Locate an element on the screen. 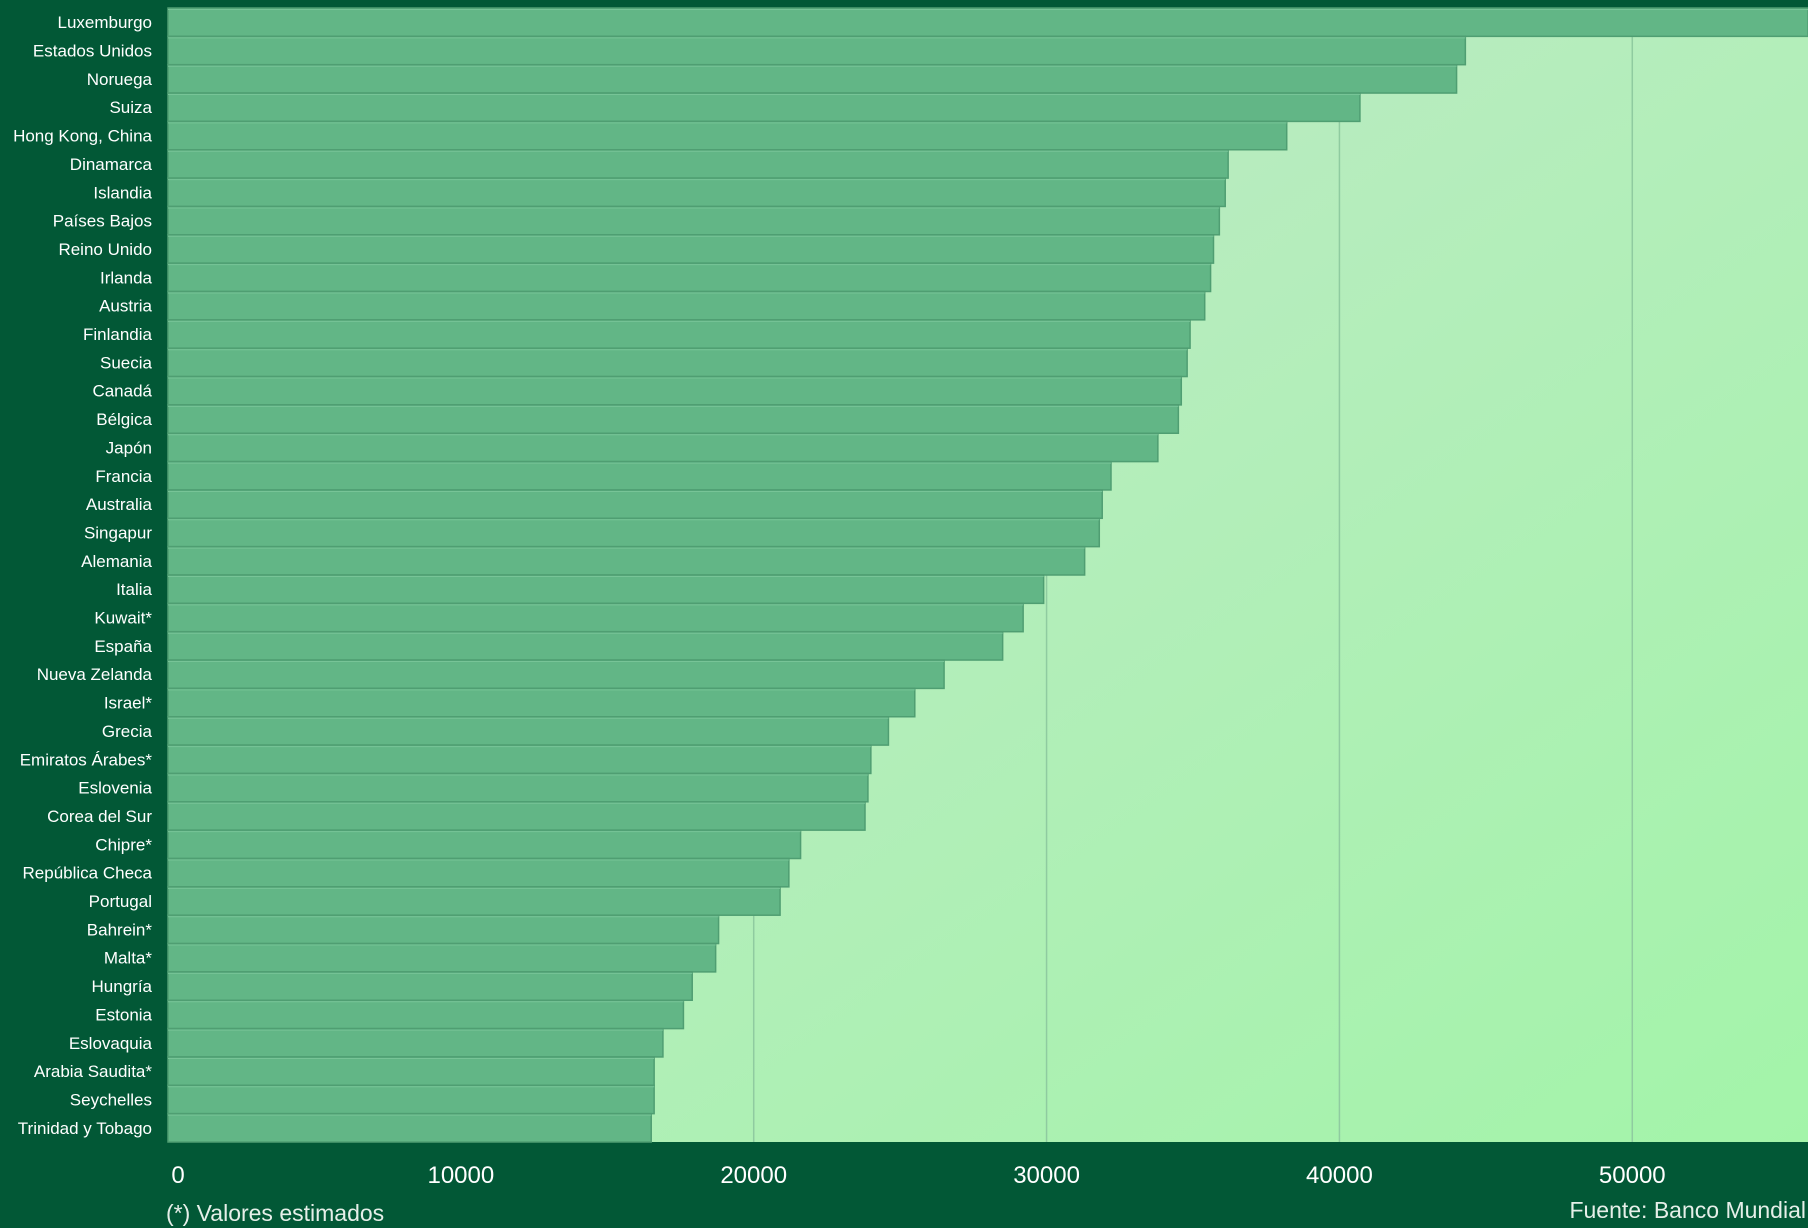 The image size is (1808, 1228). category-label: Italia is located at coordinates (134, 589).